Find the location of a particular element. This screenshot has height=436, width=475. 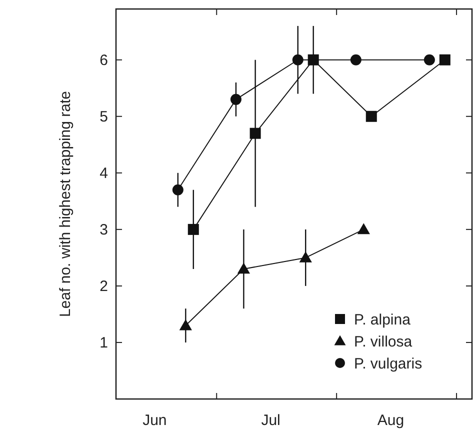

legend-label: P. vulgaris is located at coordinates (388, 363).